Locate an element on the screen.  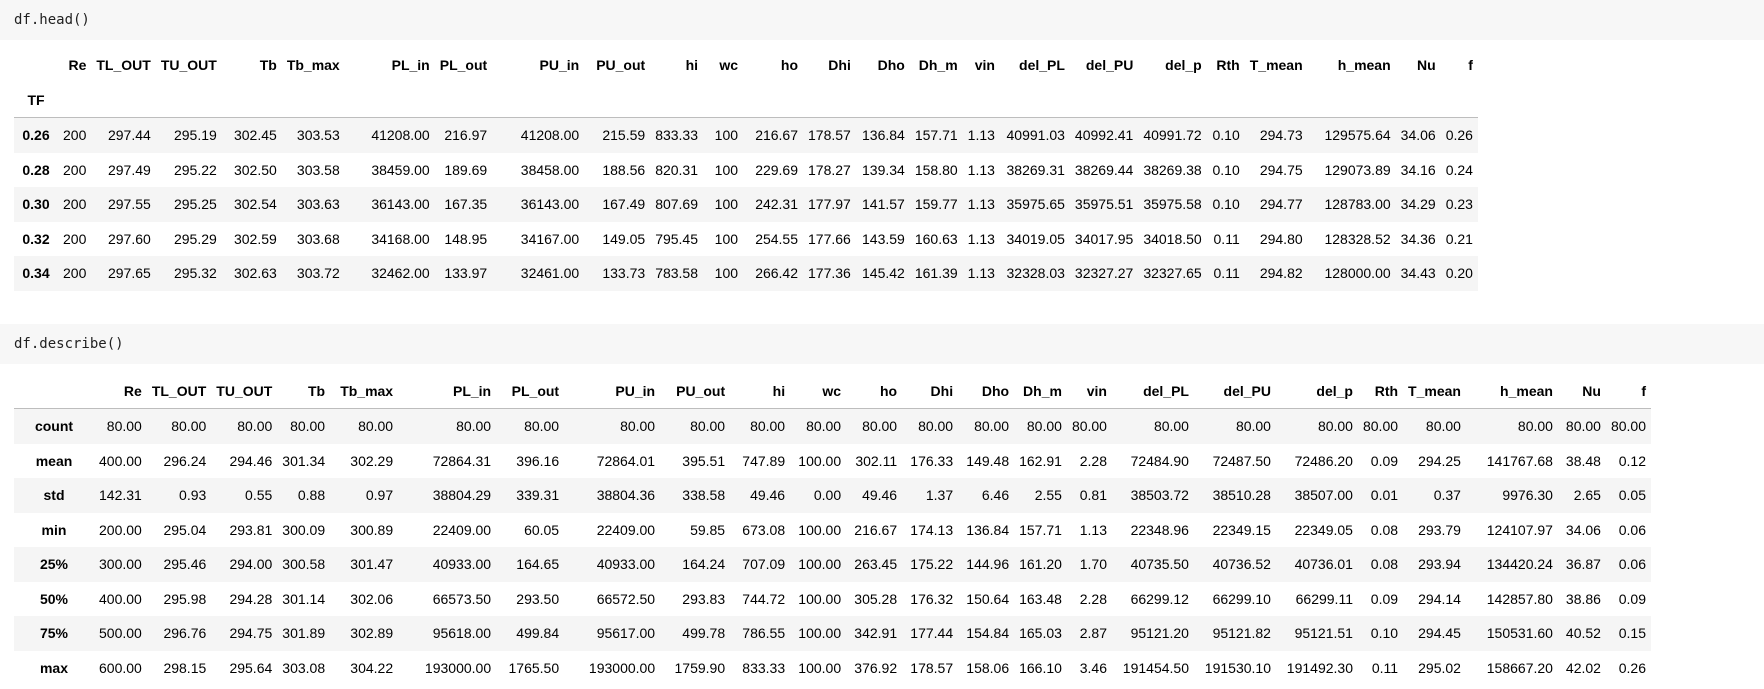
table-cell: 176.32 is located at coordinates (930, 598).